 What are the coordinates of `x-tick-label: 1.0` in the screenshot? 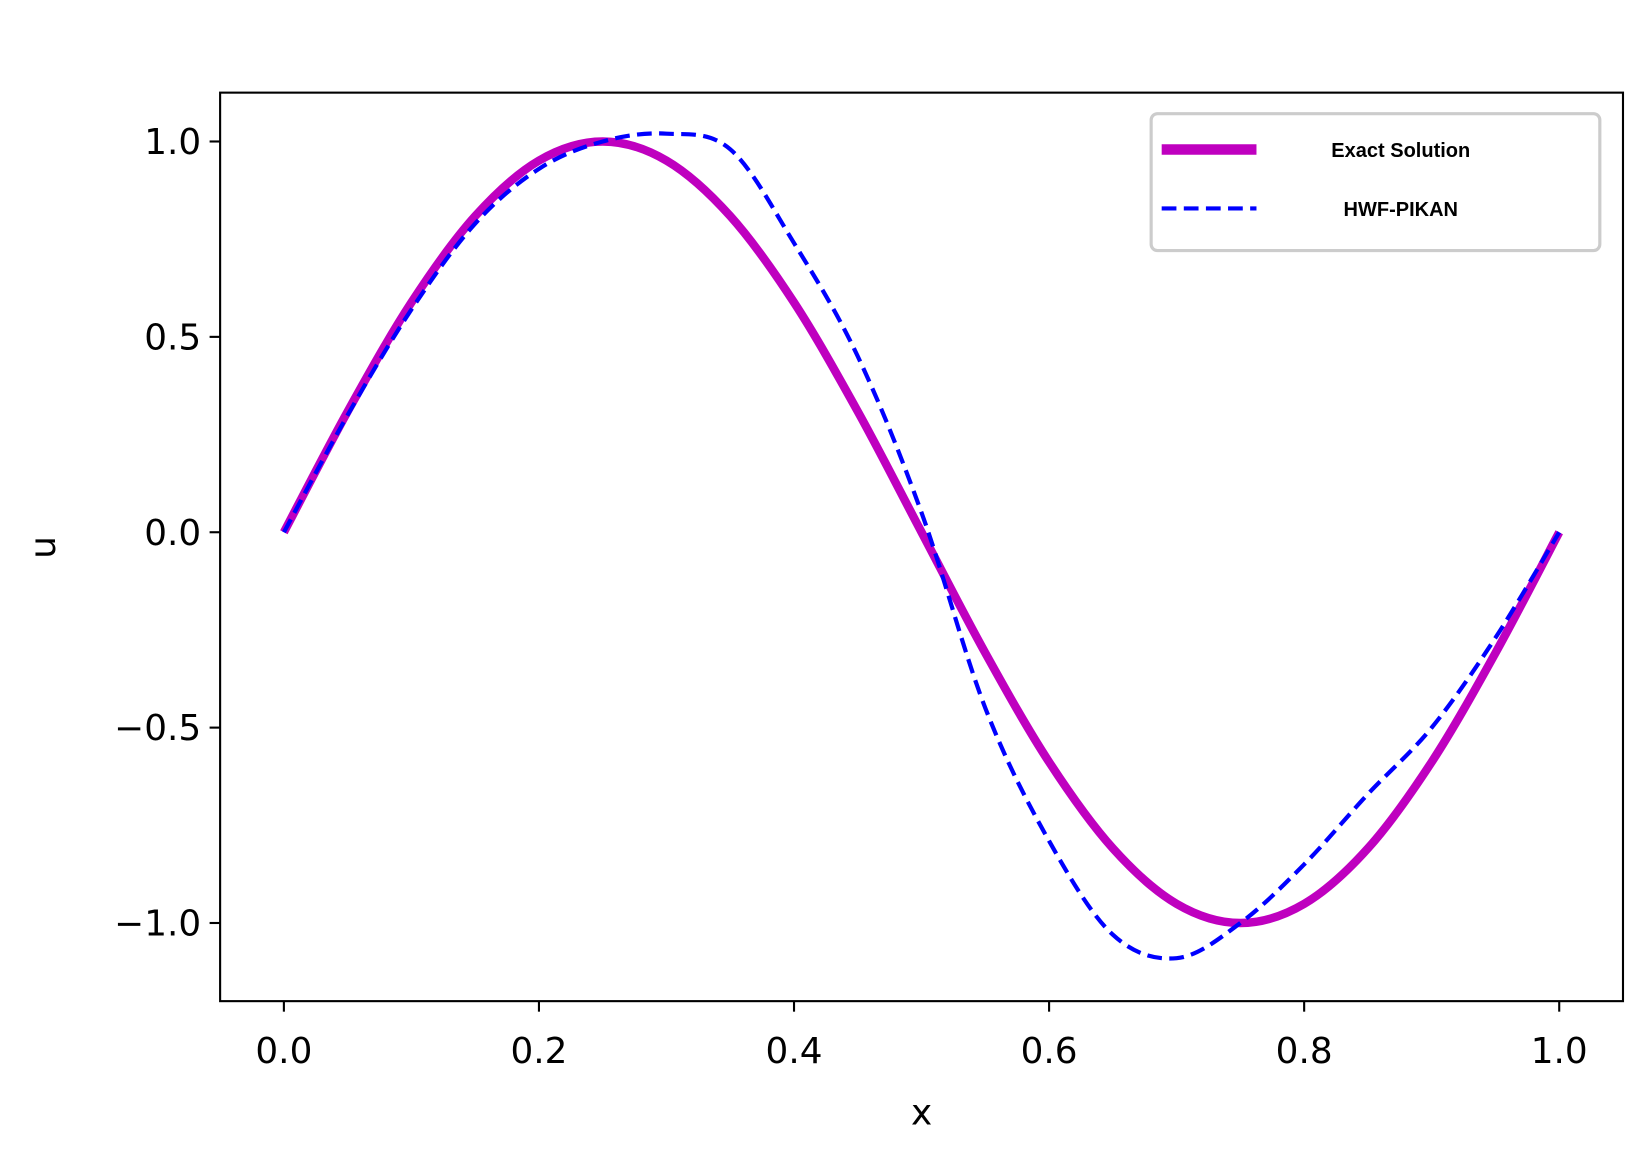 It's located at (1559, 1051).